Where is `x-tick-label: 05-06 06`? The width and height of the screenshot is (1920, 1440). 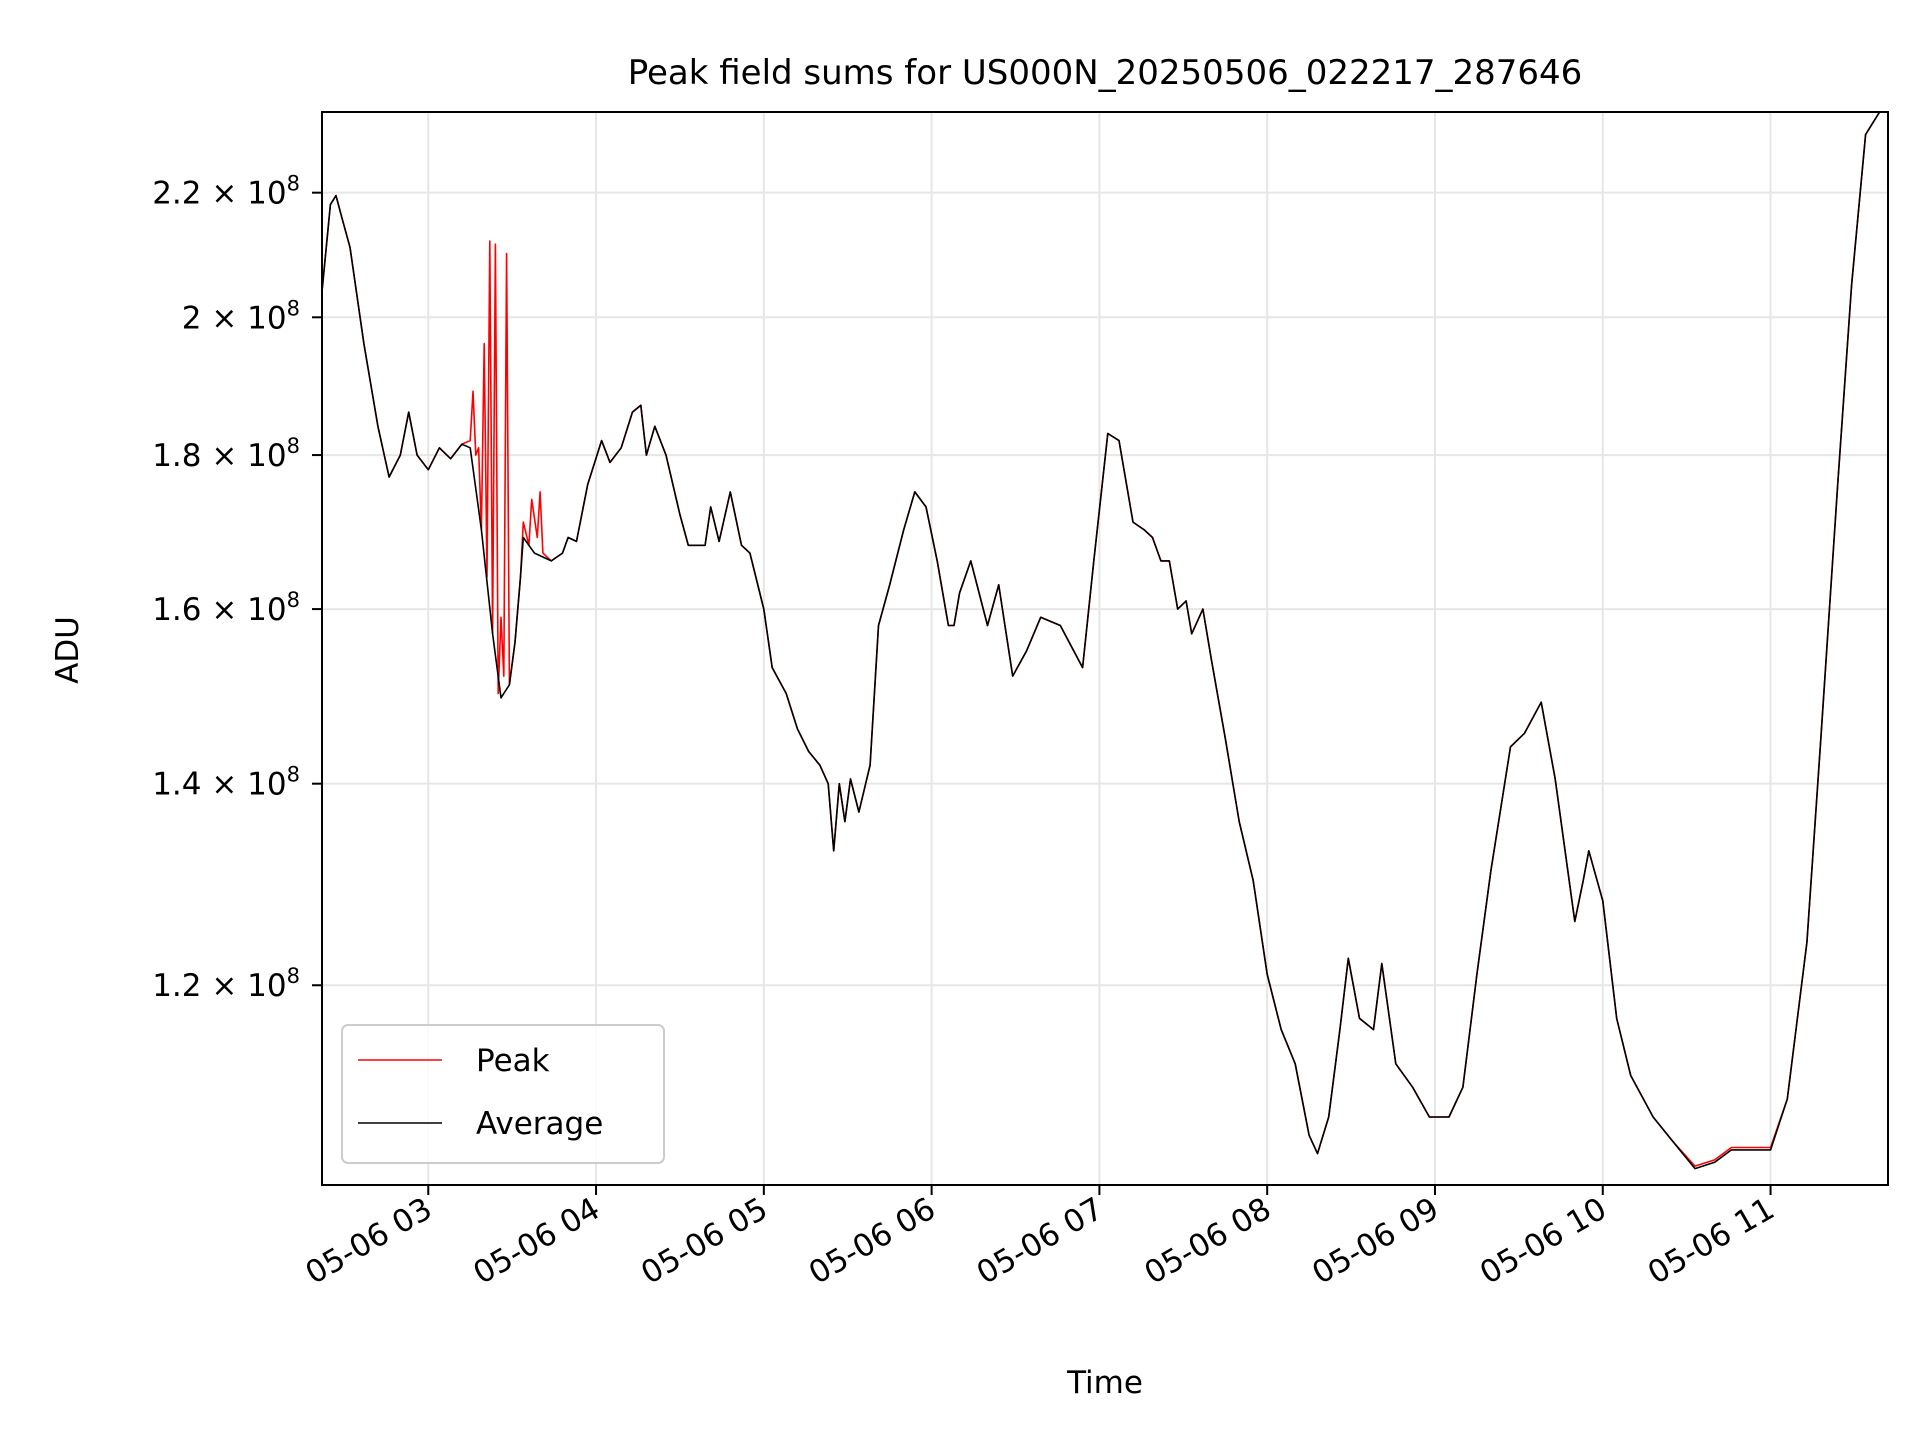 x-tick-label: 05-06 06 is located at coordinates (872, 1241).